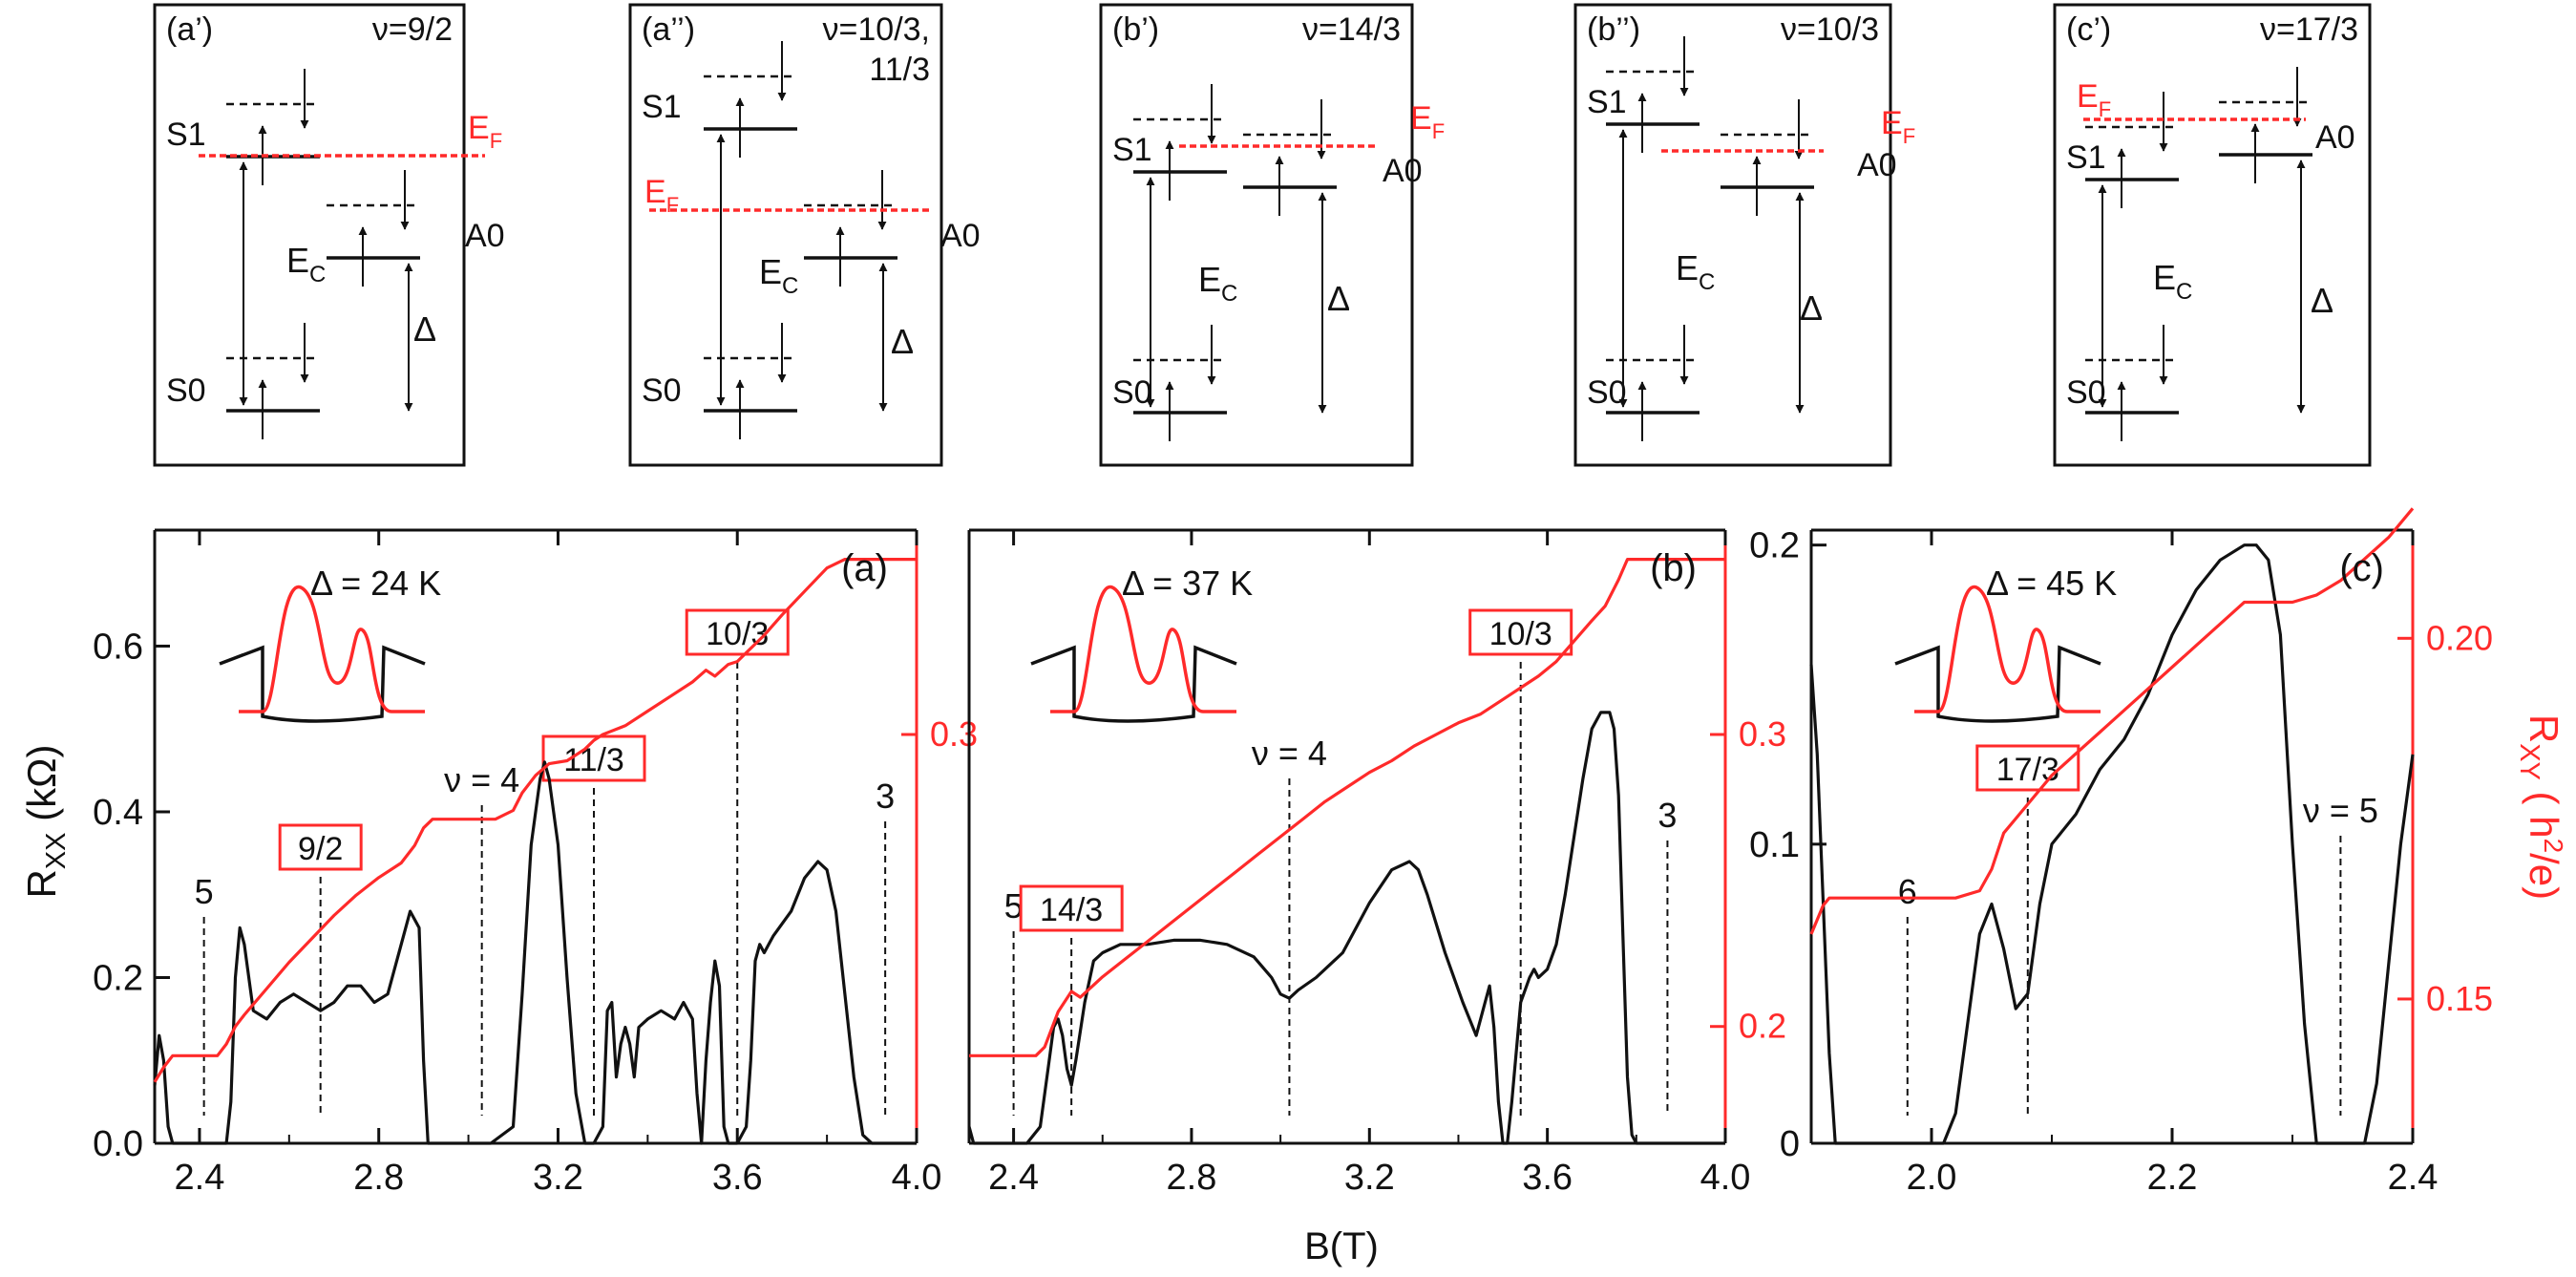 The image size is (2576, 1277). I want to click on schematic-panel: (c’) ν=17/3 S1 S0 A0 EC Δ EF, so click(2212, 235).